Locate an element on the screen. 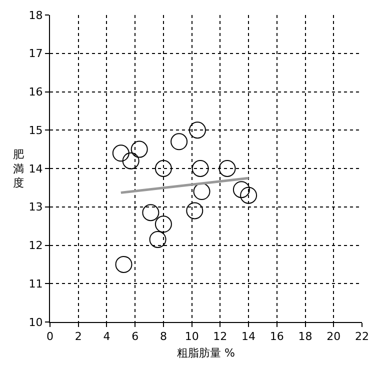  x-tick-label: 0 is located at coordinates (50, 337).